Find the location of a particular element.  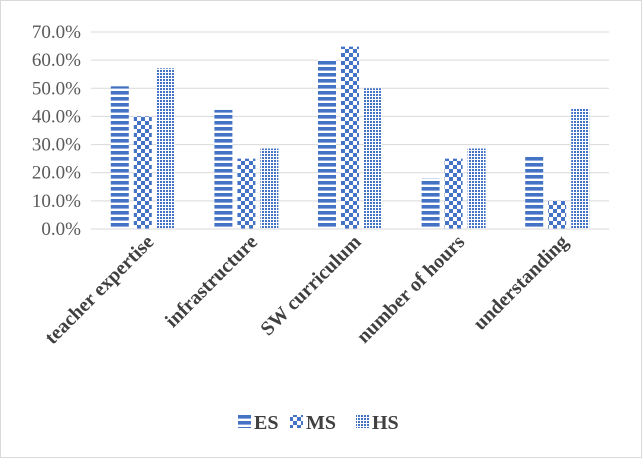

y-axis-tick-labels: 0.0% 10.0% 20.0% 30.0% 40.0% 50.0% 60.0% 70.0% is located at coordinates (56, 131).